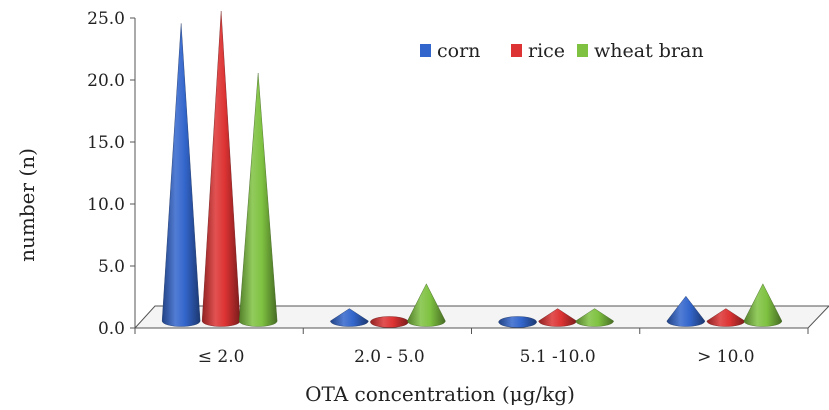 This screenshot has height=410, width=829. Describe the element at coordinates (649, 51) in the screenshot. I see `legend-label: wheat bran` at that location.